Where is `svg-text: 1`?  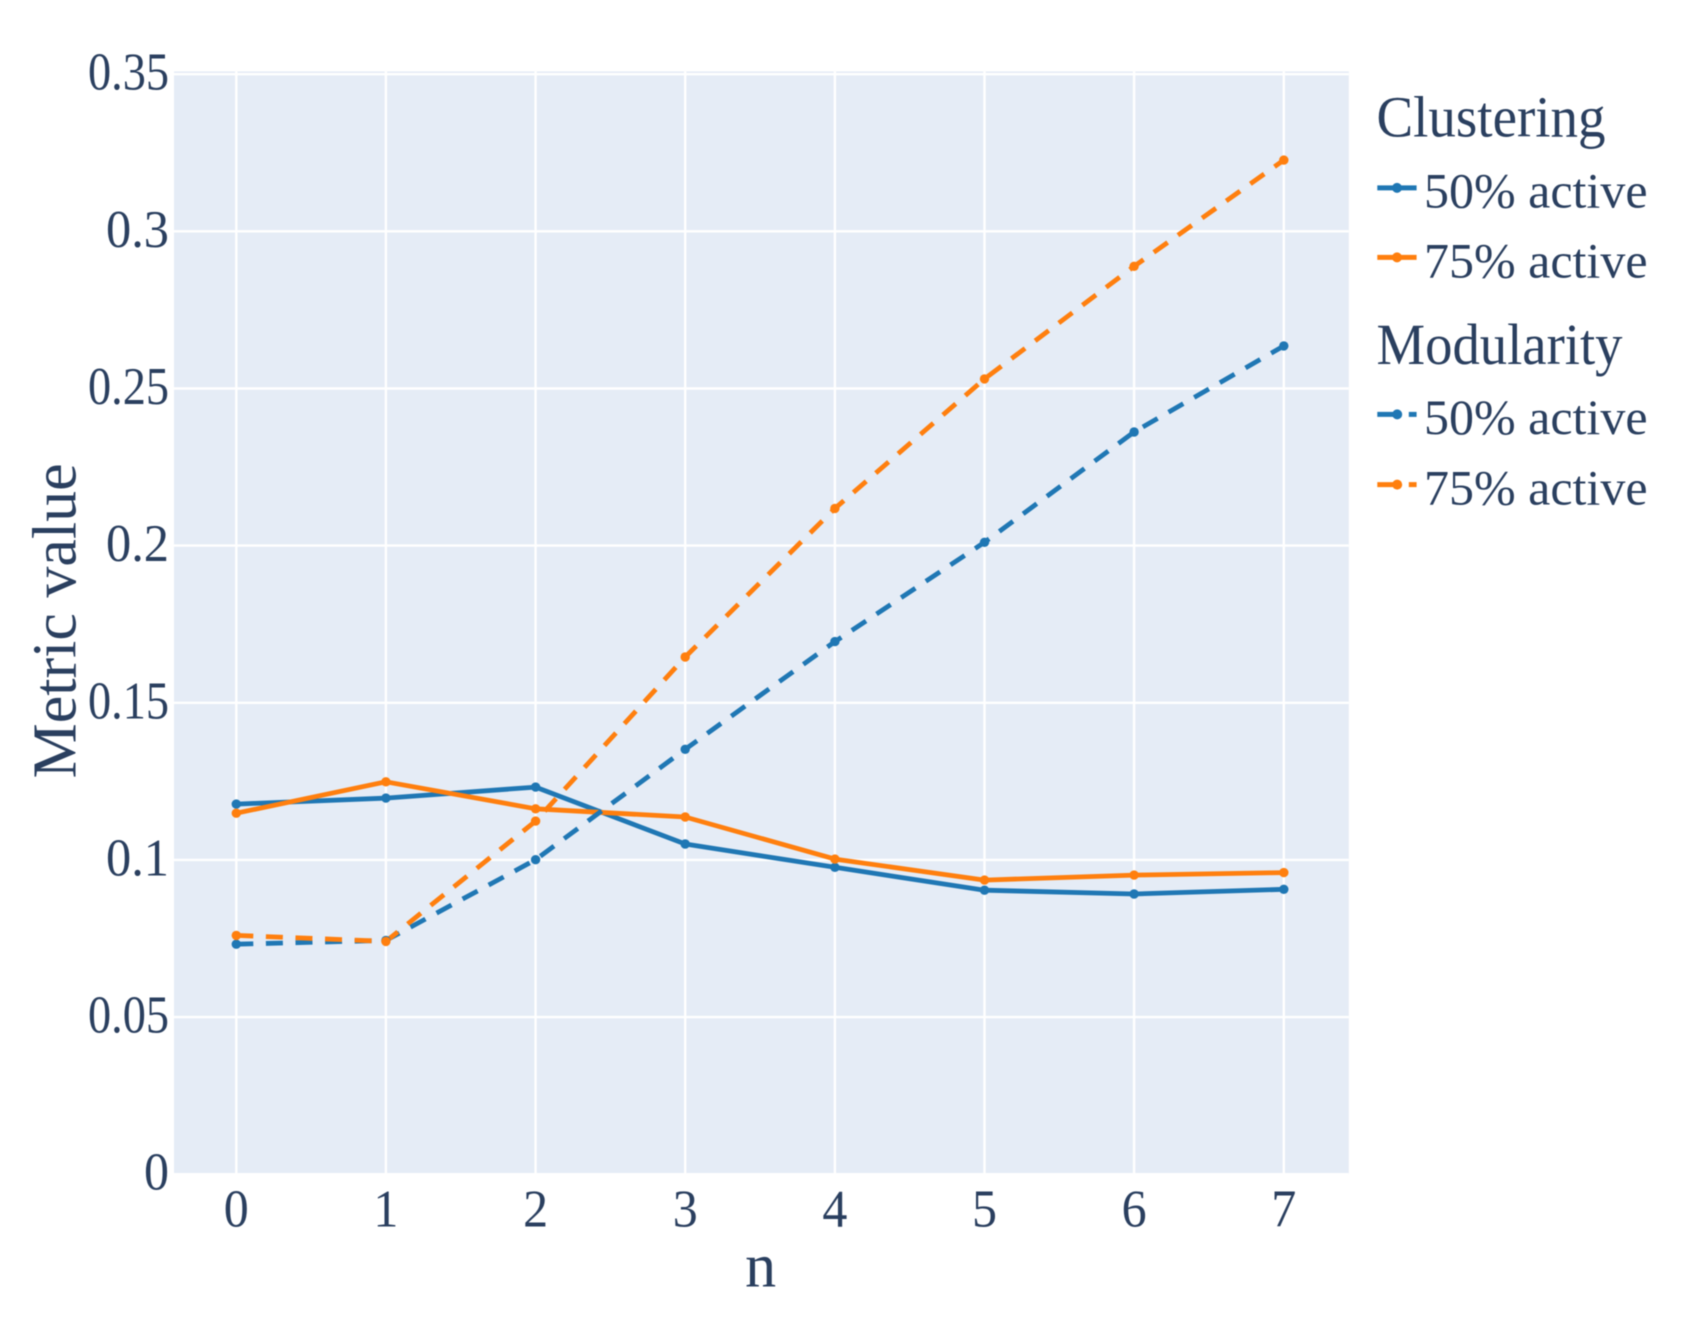
svg-text: 1 is located at coordinates (385, 1209).